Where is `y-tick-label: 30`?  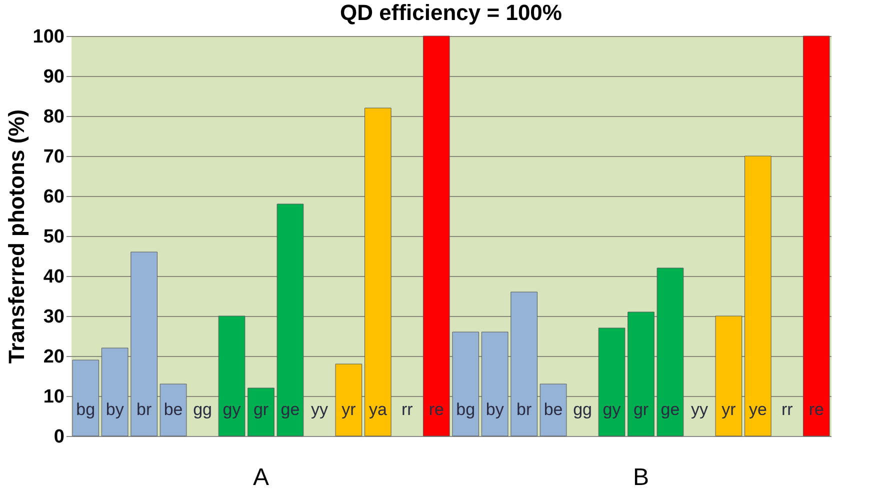
y-tick-label: 30 is located at coordinates (53, 317).